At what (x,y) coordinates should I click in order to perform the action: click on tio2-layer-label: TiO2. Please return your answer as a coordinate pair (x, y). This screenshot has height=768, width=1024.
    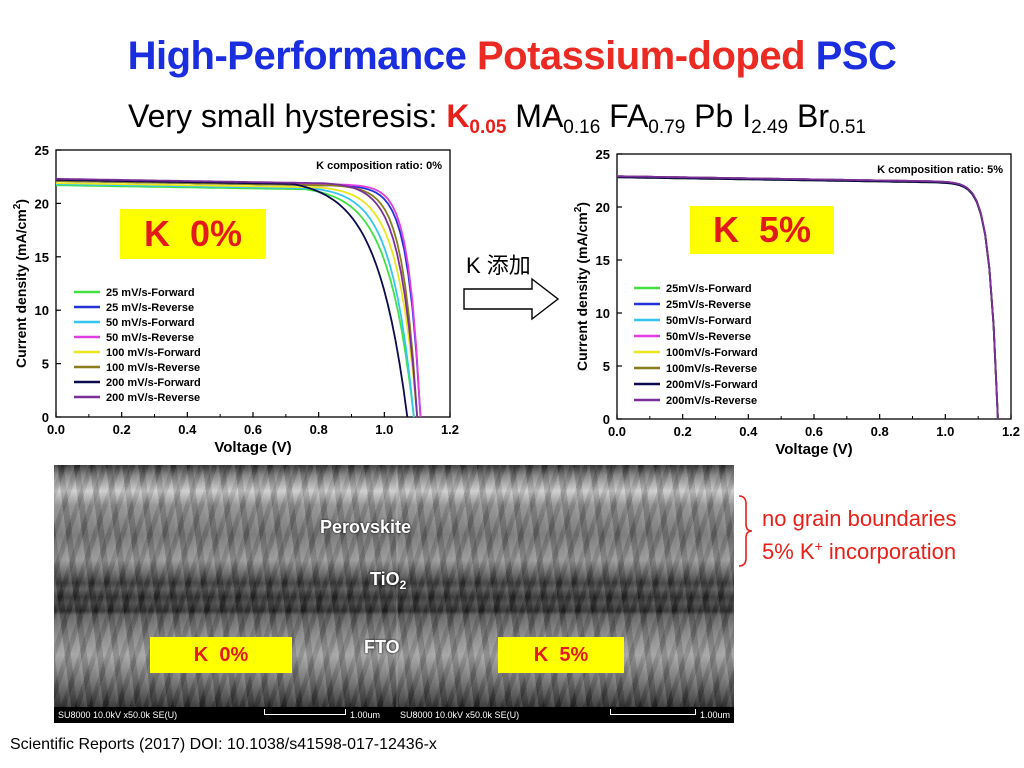
    Looking at the image, I should click on (388, 580).